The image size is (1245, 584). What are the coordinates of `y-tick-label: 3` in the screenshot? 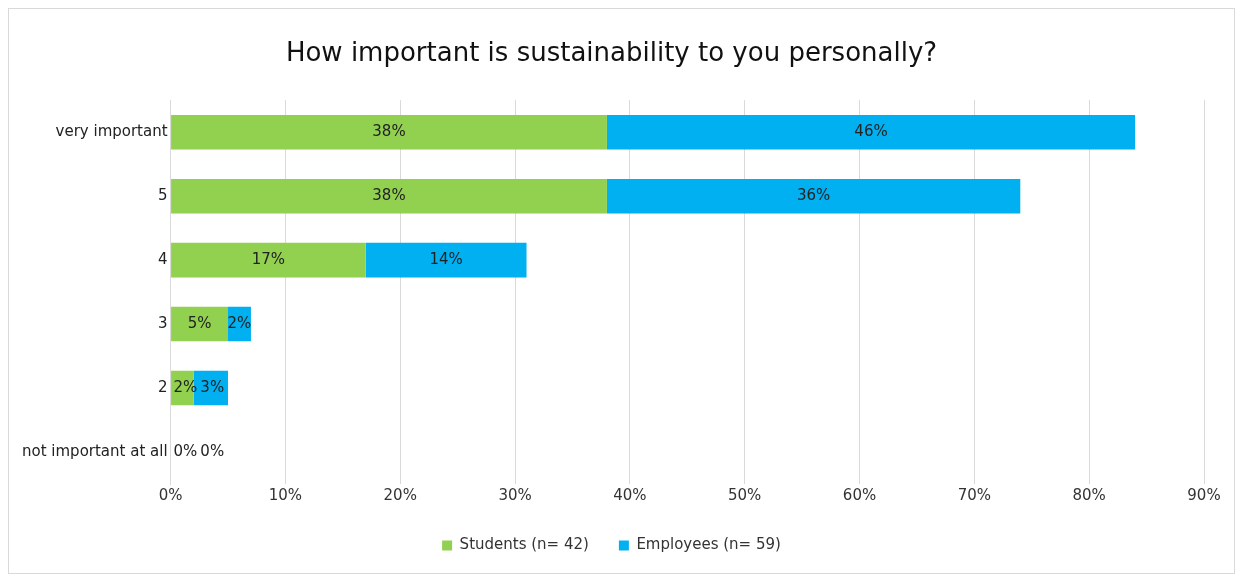 It's located at (163, 322).